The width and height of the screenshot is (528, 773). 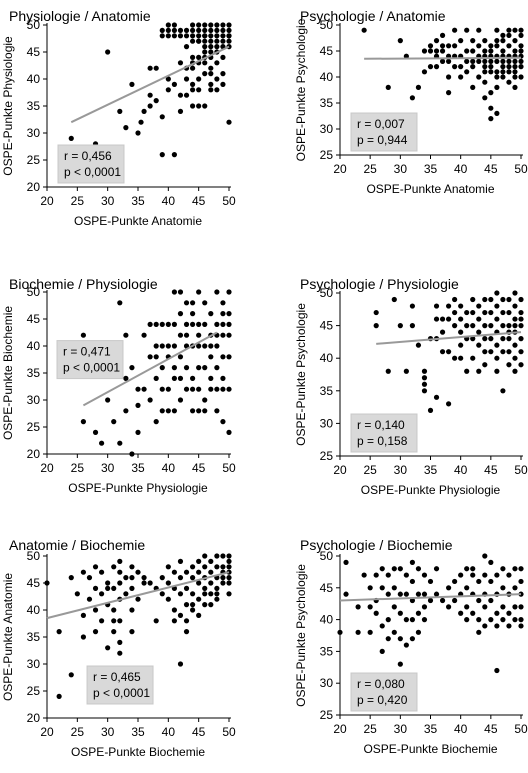 I want to click on x-axis-label: OSPE-Punkte Anatomie, so click(x=430, y=189).